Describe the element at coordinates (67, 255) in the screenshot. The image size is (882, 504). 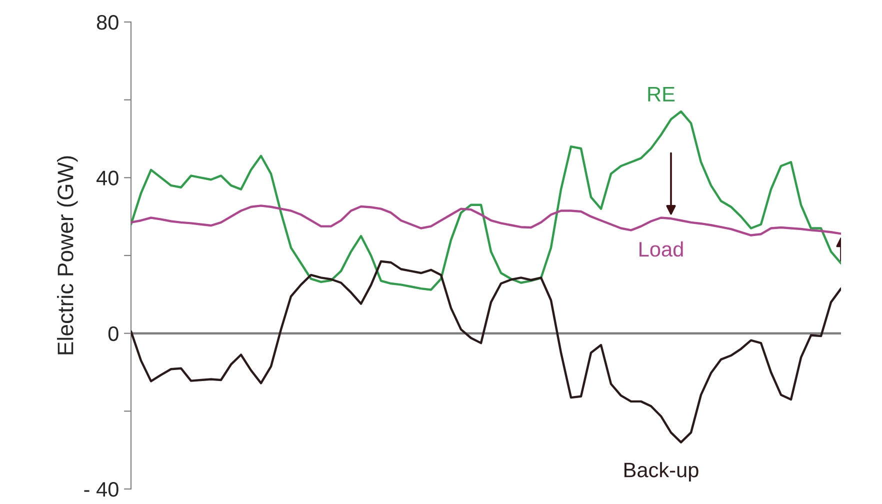
I see `y-axis-title: Electric Power (GW)` at that location.